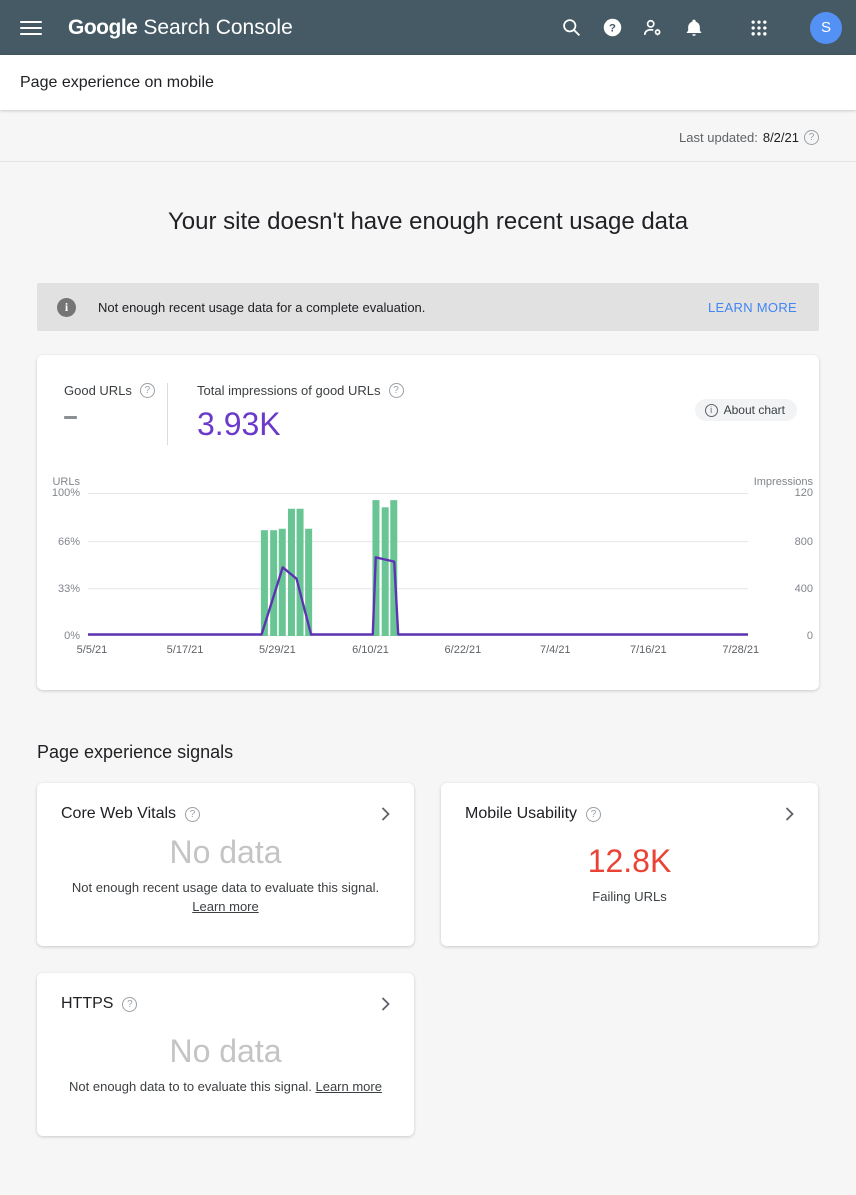 The height and width of the screenshot is (1195, 856). Describe the element at coordinates (428, 82) in the screenshot. I see `breadcrumb-bar: Page experience on mobile` at that location.